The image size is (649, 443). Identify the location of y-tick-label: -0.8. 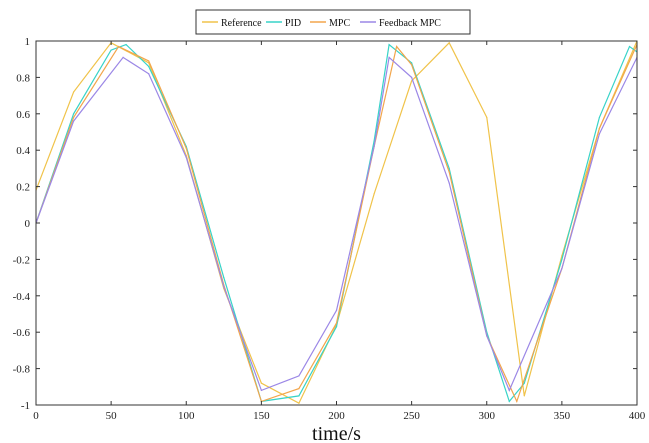
(22, 370).